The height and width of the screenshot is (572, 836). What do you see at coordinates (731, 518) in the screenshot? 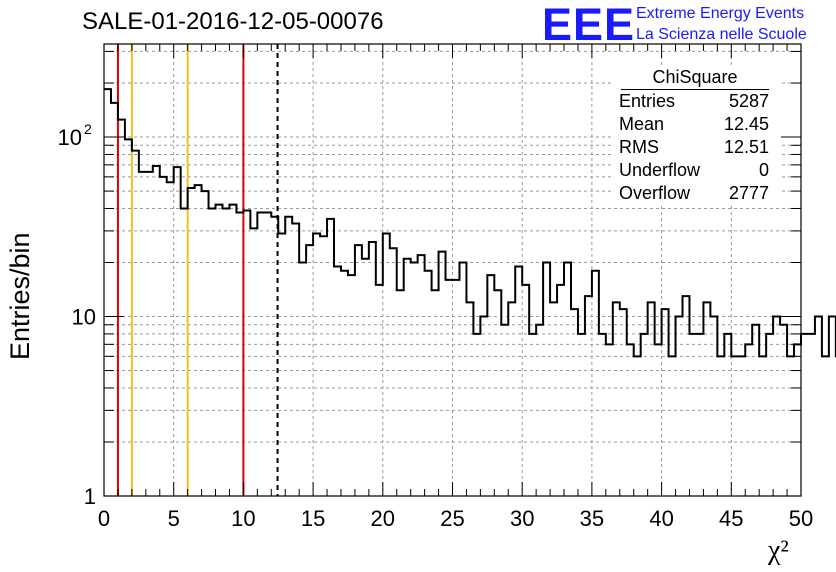
I see `x-tick-label: 45` at bounding box center [731, 518].